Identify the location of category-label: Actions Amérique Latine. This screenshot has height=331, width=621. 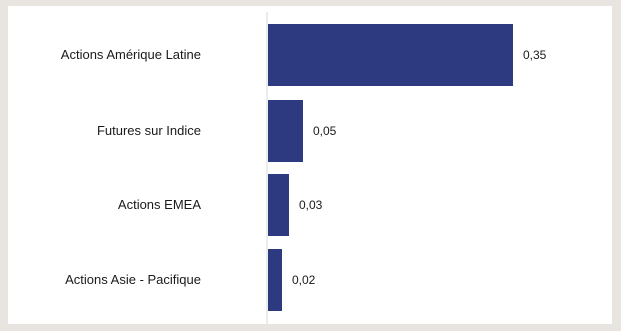
(131, 54).